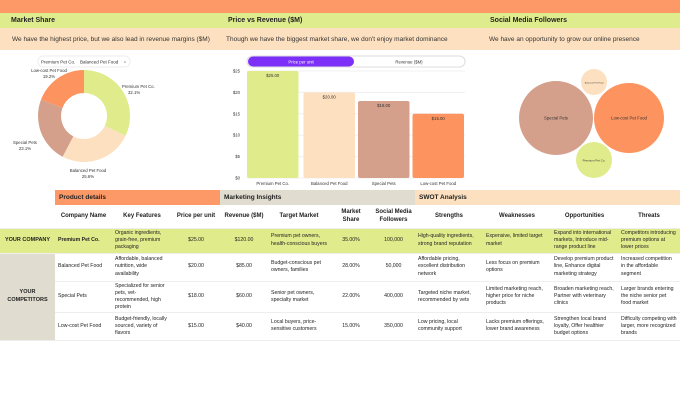 The width and height of the screenshot is (680, 404). What do you see at coordinates (27, 297) in the screenshot?
I see `group-label: YOUR COMPETITORS` at bounding box center [27, 297].